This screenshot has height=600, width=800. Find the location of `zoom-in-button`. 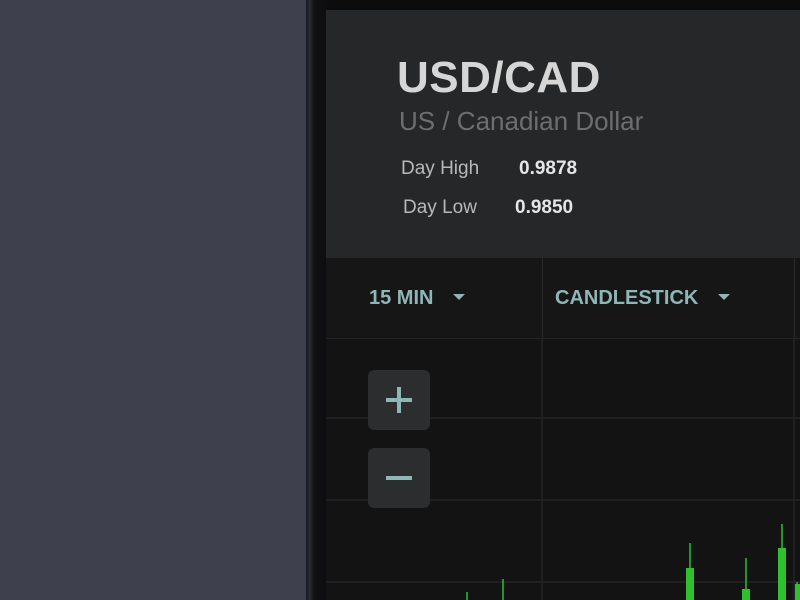

zoom-in-button is located at coordinates (399, 400).